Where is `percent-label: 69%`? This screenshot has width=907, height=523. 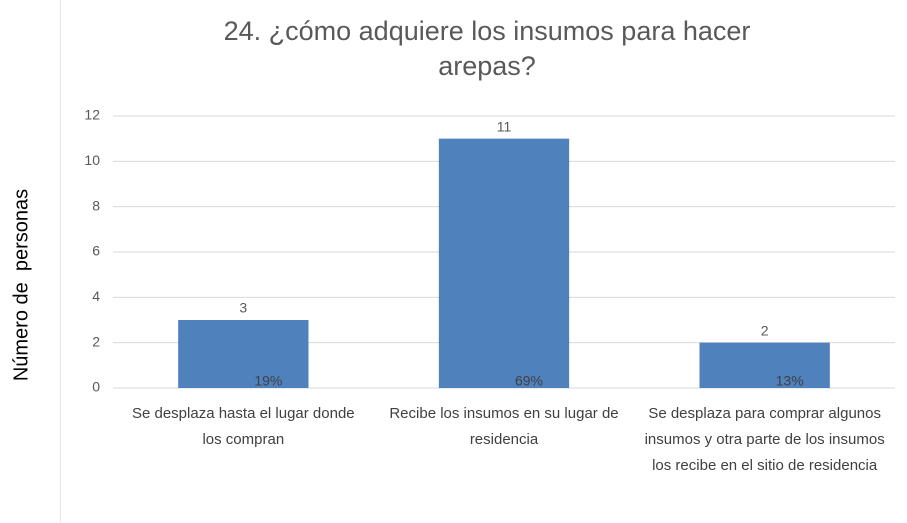 percent-label: 69% is located at coordinates (529, 381).